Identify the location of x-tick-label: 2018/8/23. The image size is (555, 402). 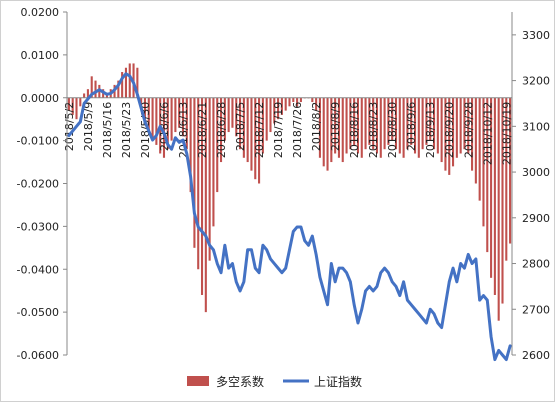
(373, 130).